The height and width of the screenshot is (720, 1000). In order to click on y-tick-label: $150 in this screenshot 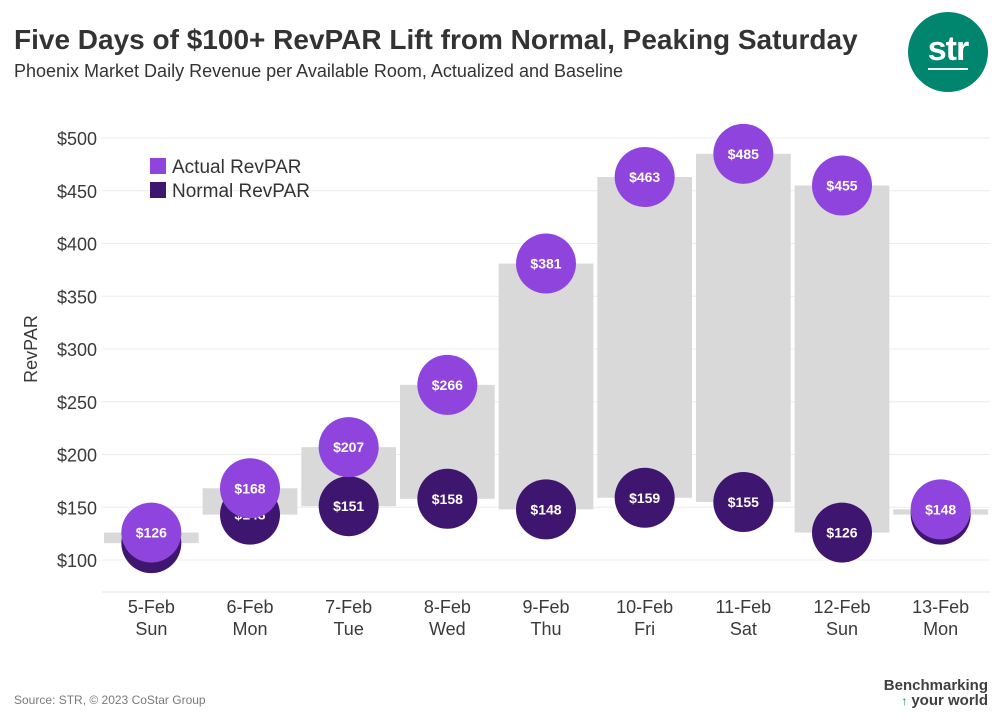, I will do `click(77, 508)`.